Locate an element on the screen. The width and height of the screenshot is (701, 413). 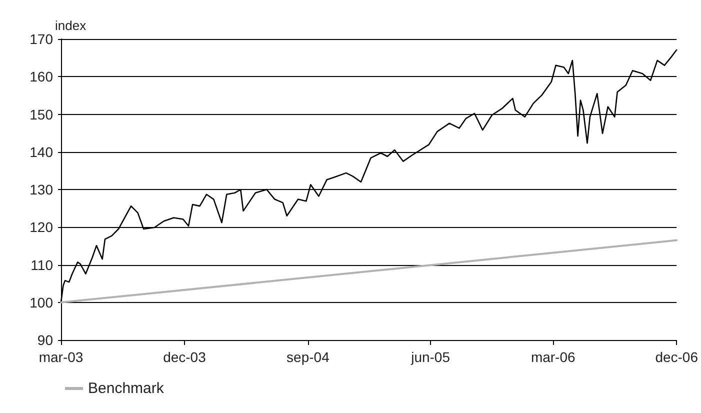
y-tick-label: 100 is located at coordinates (42, 302).